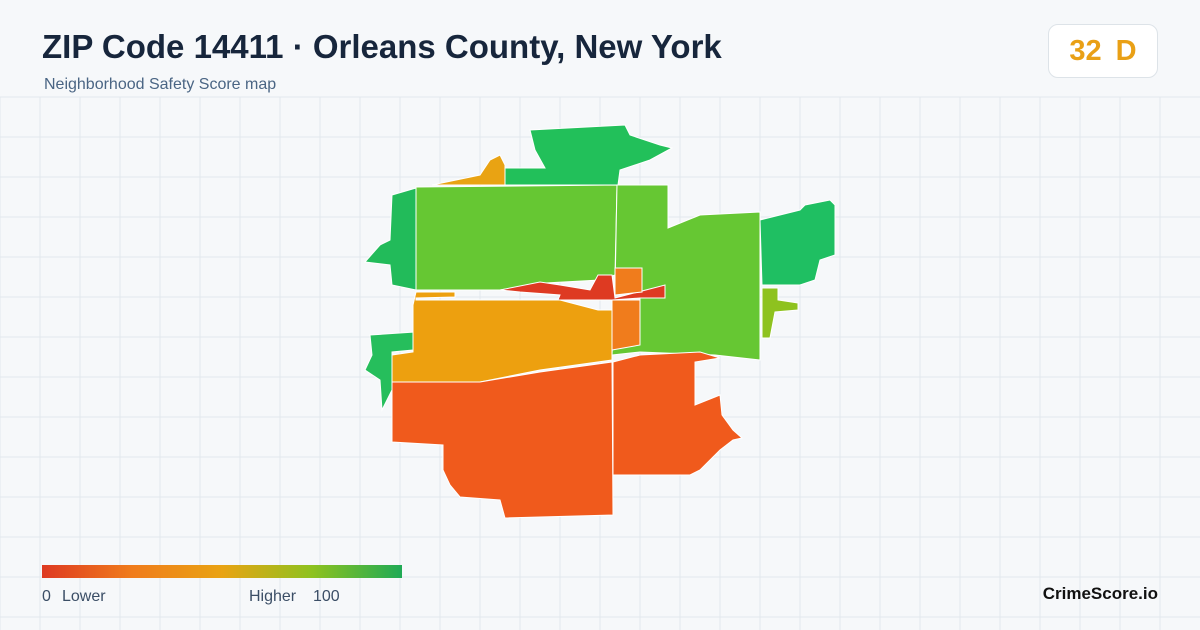 This screenshot has height=630, width=1200. What do you see at coordinates (1126, 50) in the screenshot?
I see `grade: D` at bounding box center [1126, 50].